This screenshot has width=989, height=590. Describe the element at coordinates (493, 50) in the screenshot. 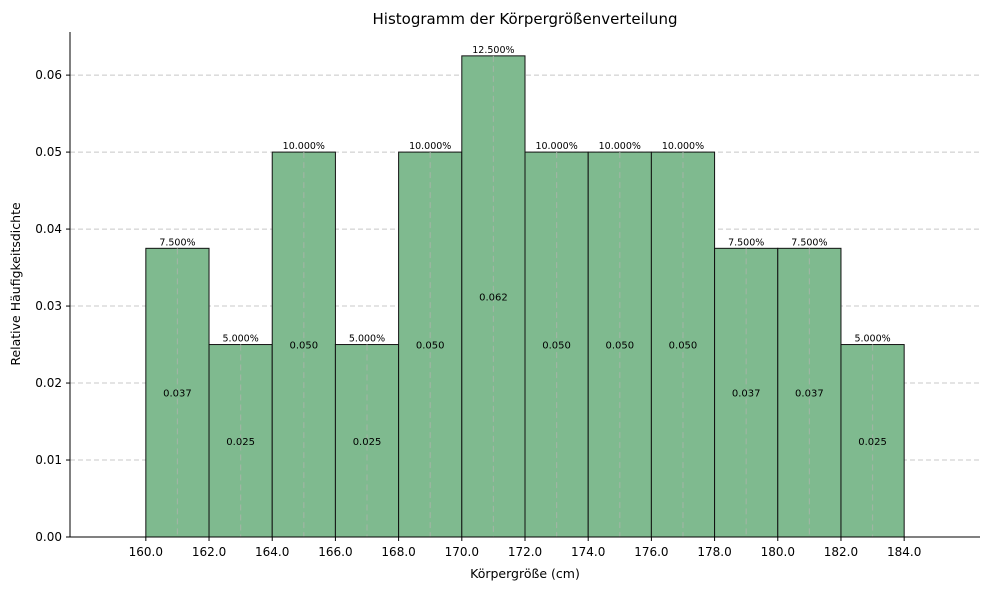

I see `bar-percent-label: 12.500%` at that location.